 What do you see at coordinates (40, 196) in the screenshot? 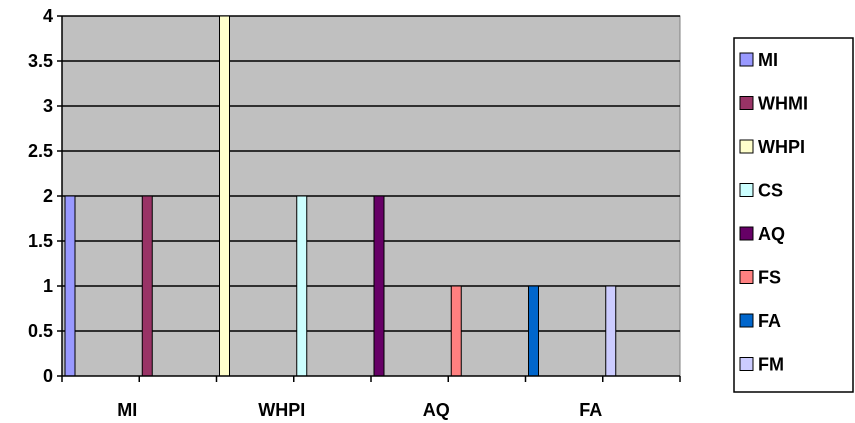
I see `y-axis-tick-labels: 0 0.5 1 1.5 2 2.5 3 3.5 4` at bounding box center [40, 196].